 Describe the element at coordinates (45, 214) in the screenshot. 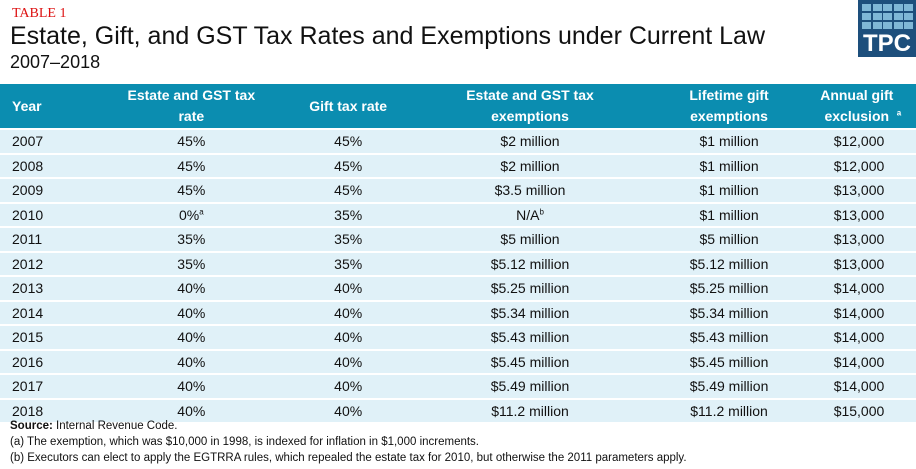

I see `table-cell: 2010` at that location.